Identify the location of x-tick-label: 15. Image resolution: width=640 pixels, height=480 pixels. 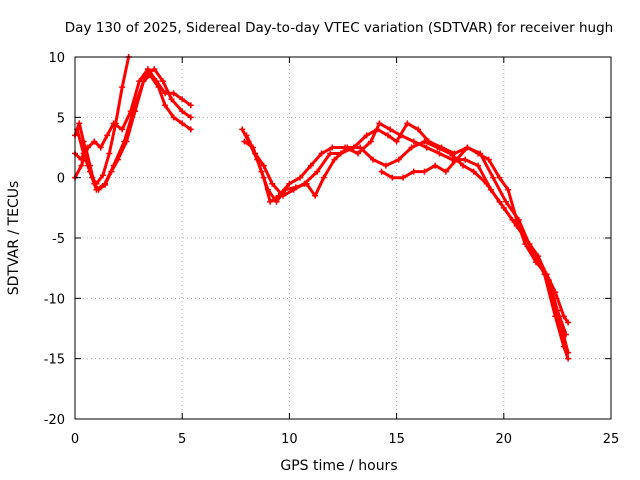
(396, 439).